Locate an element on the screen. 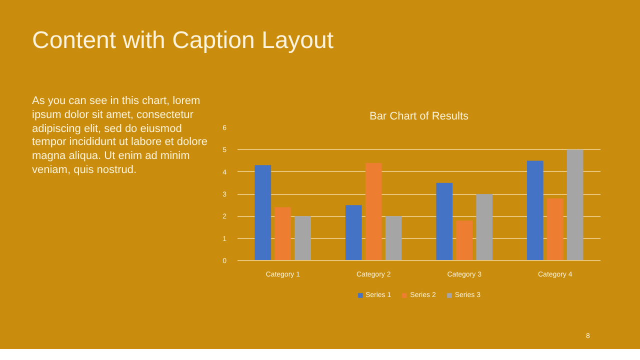  text: As you can see in this chart, lorem ipsum dolor sit amet, consectetur adipiscing elit, sed do eiusmod tempor incididunt ut labore et dolore magna aliqua. Ut enim ad minim veniam, quis nostrud. is located at coordinates (120, 136).